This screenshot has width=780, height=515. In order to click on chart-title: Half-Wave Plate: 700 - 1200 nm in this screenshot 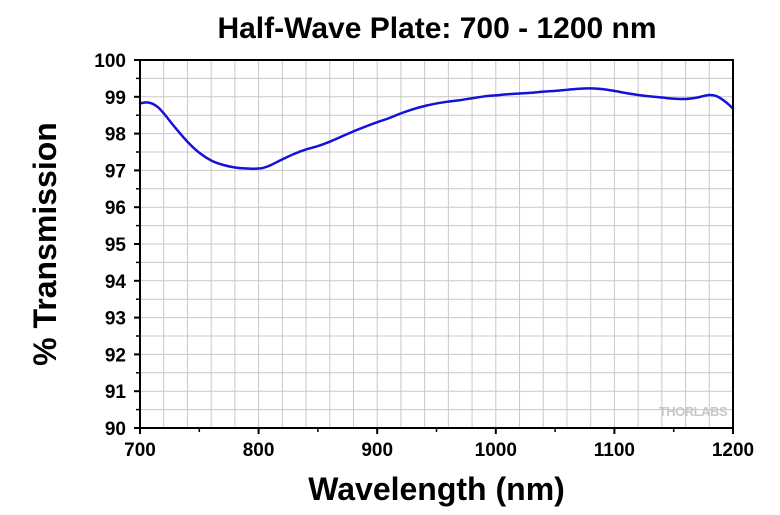, I will do `click(436, 28)`.